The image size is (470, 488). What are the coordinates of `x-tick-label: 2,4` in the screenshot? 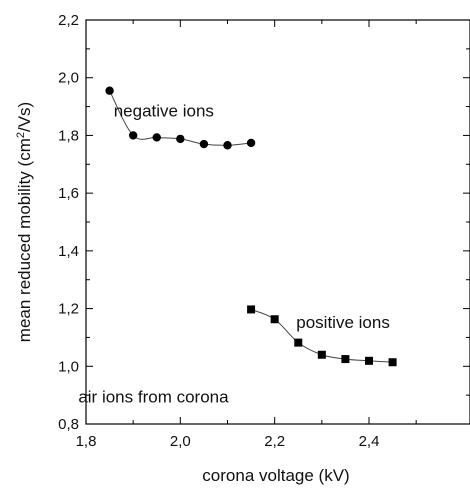 It's located at (369, 441).